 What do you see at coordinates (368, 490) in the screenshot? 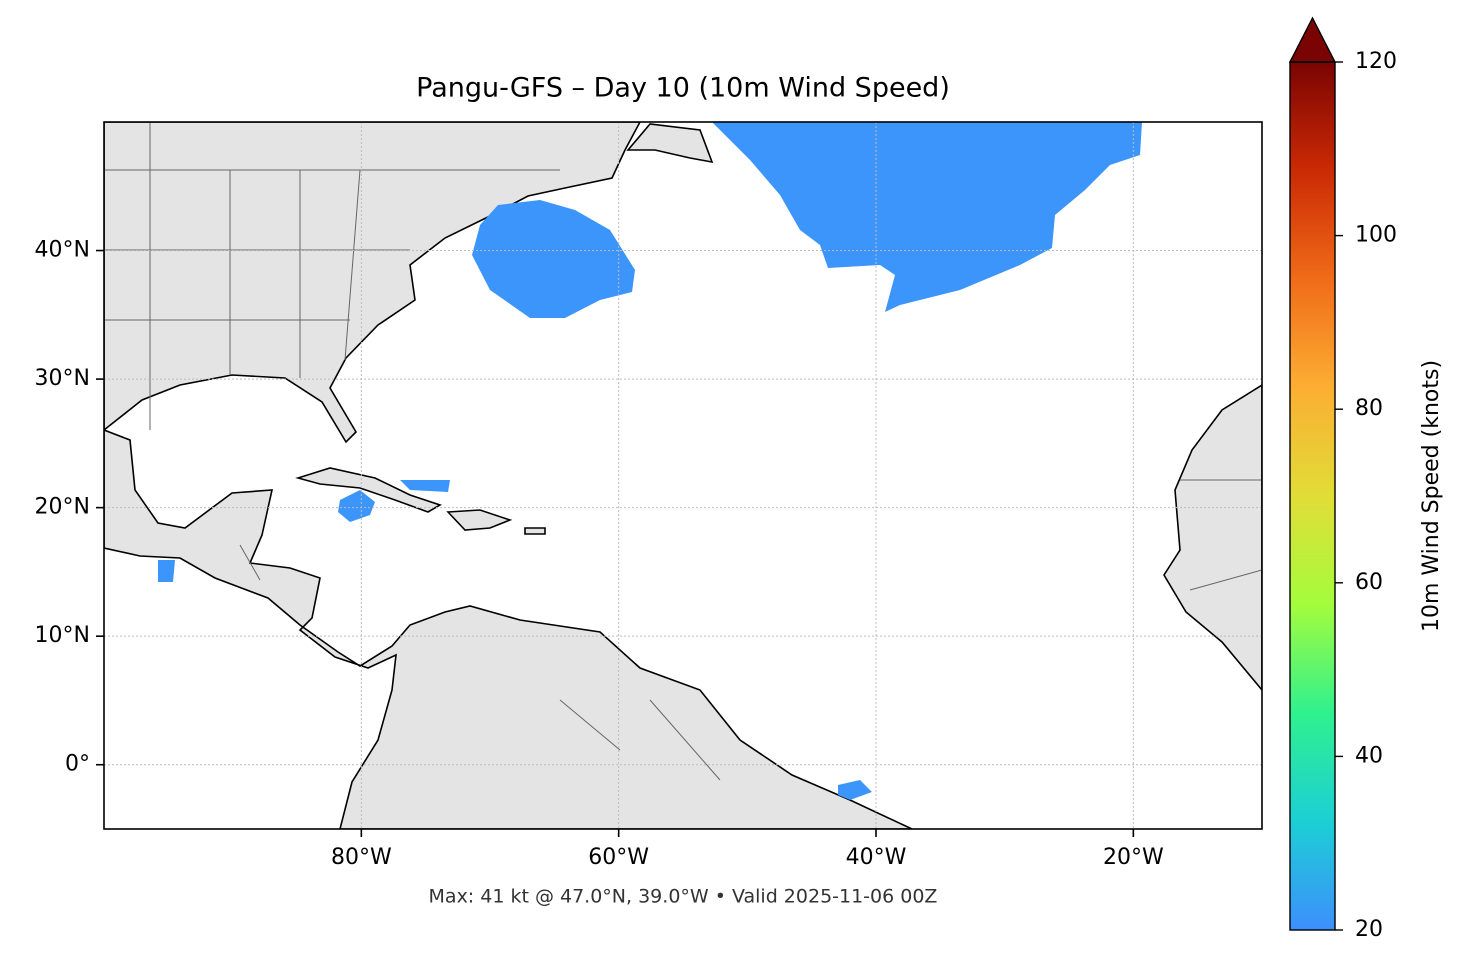
I see `cuba` at bounding box center [368, 490].